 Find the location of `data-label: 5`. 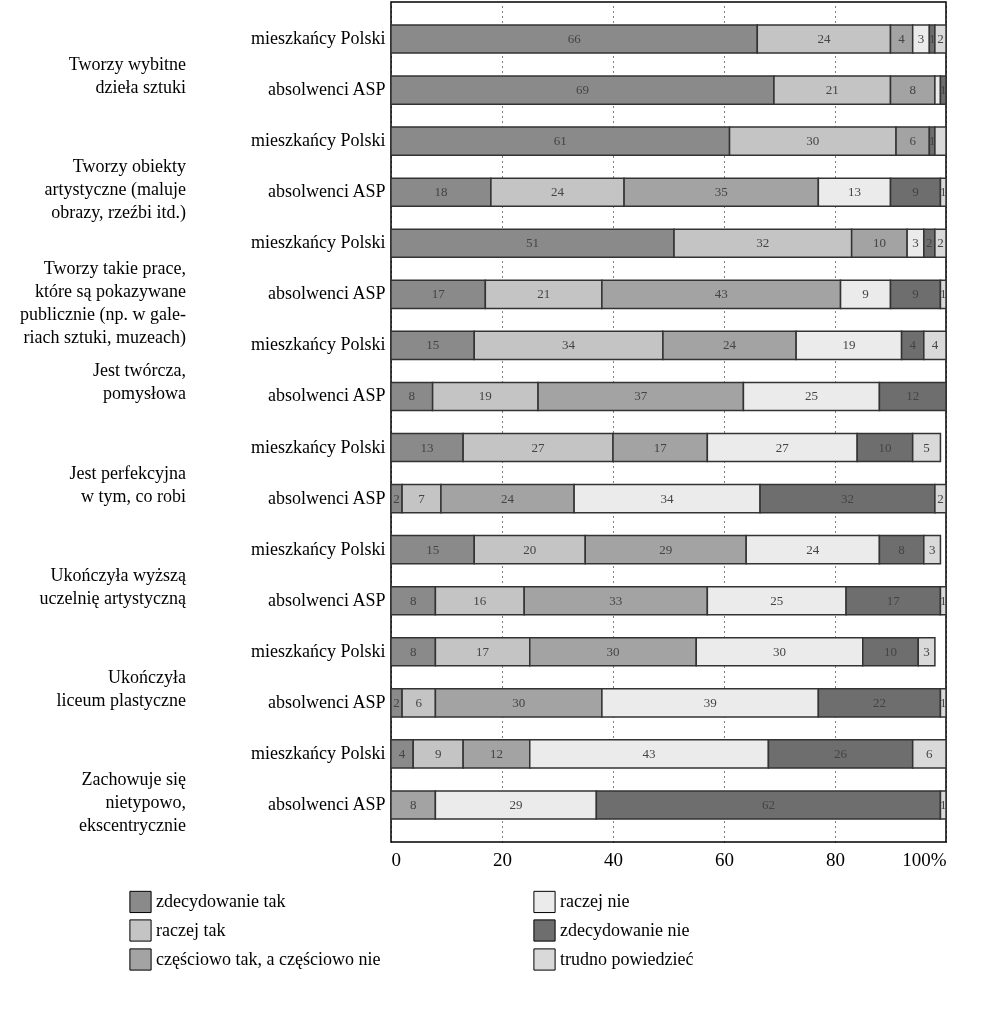

data-label: 5 is located at coordinates (926, 447).